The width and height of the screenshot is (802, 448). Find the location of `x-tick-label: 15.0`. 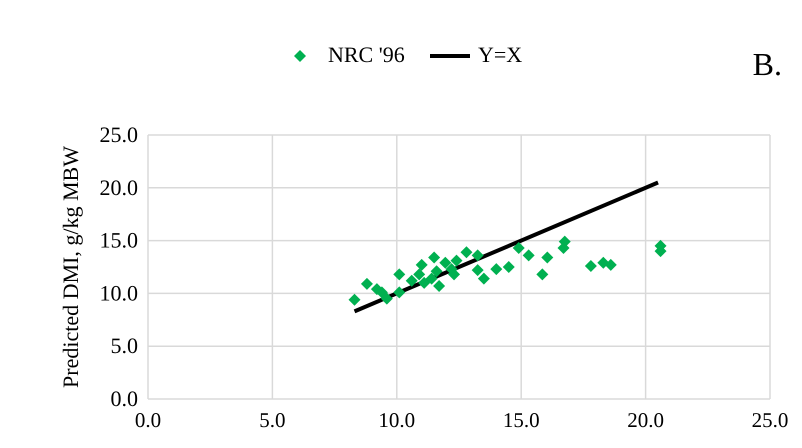

x-tick-label: 15.0 is located at coordinates (521, 420).